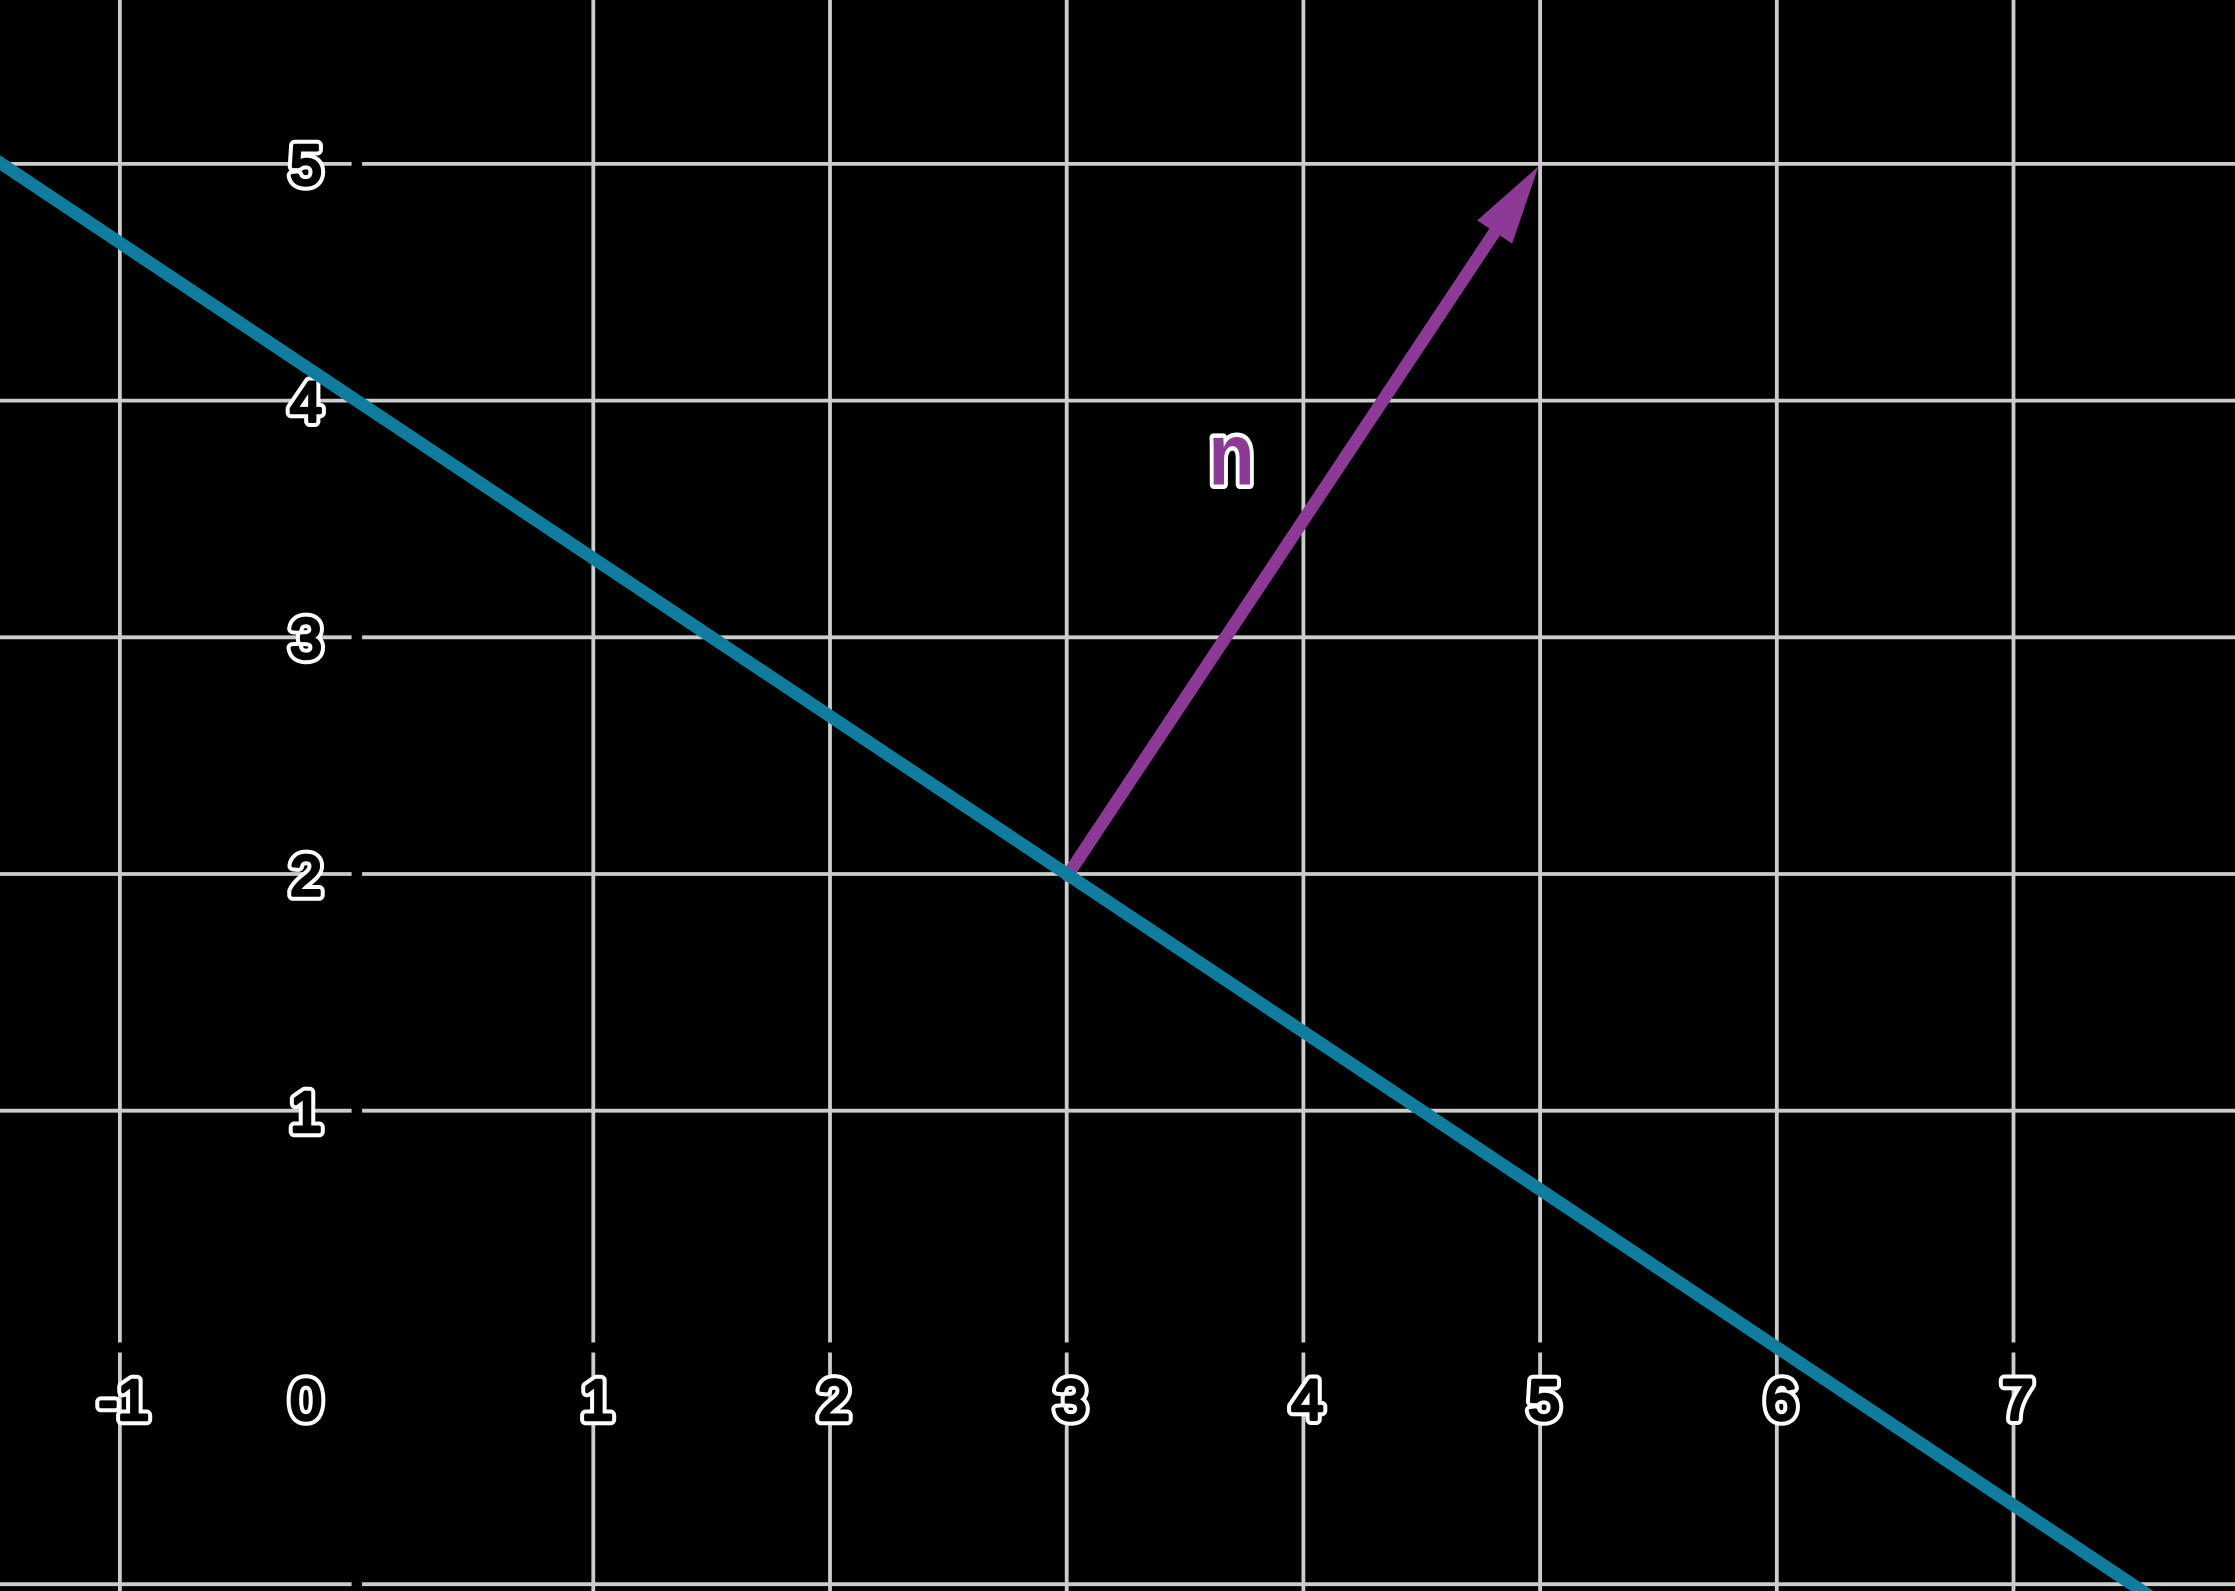  What do you see at coordinates (124, 1401) in the screenshot?
I see `svg-text: -1` at bounding box center [124, 1401].